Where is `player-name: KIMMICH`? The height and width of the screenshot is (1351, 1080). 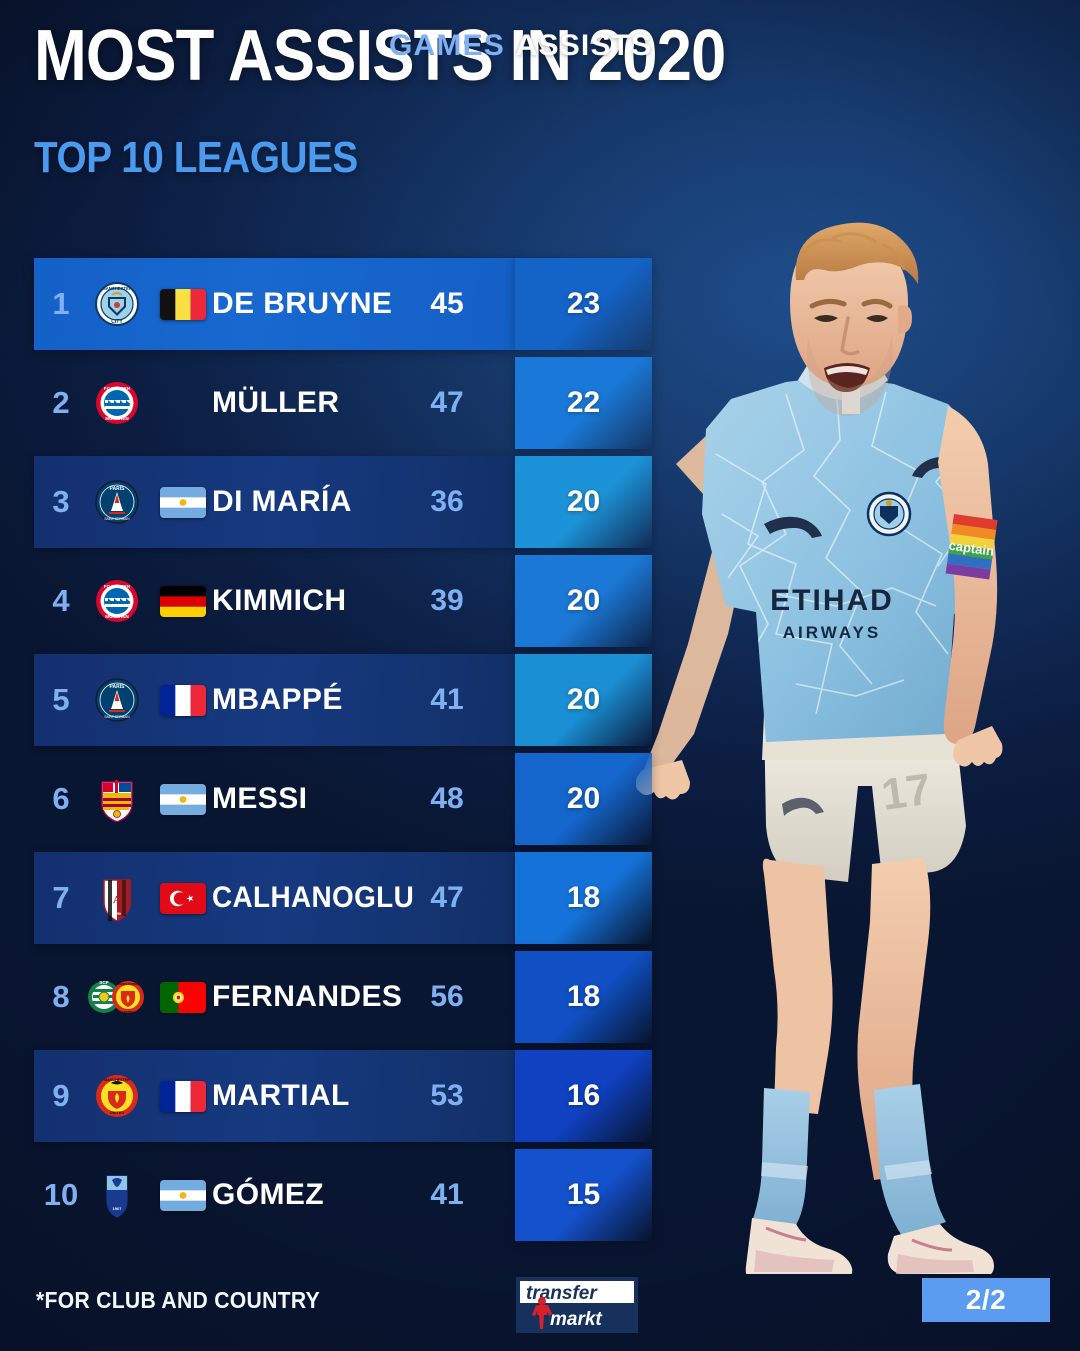 player-name: KIMMICH is located at coordinates (279, 600).